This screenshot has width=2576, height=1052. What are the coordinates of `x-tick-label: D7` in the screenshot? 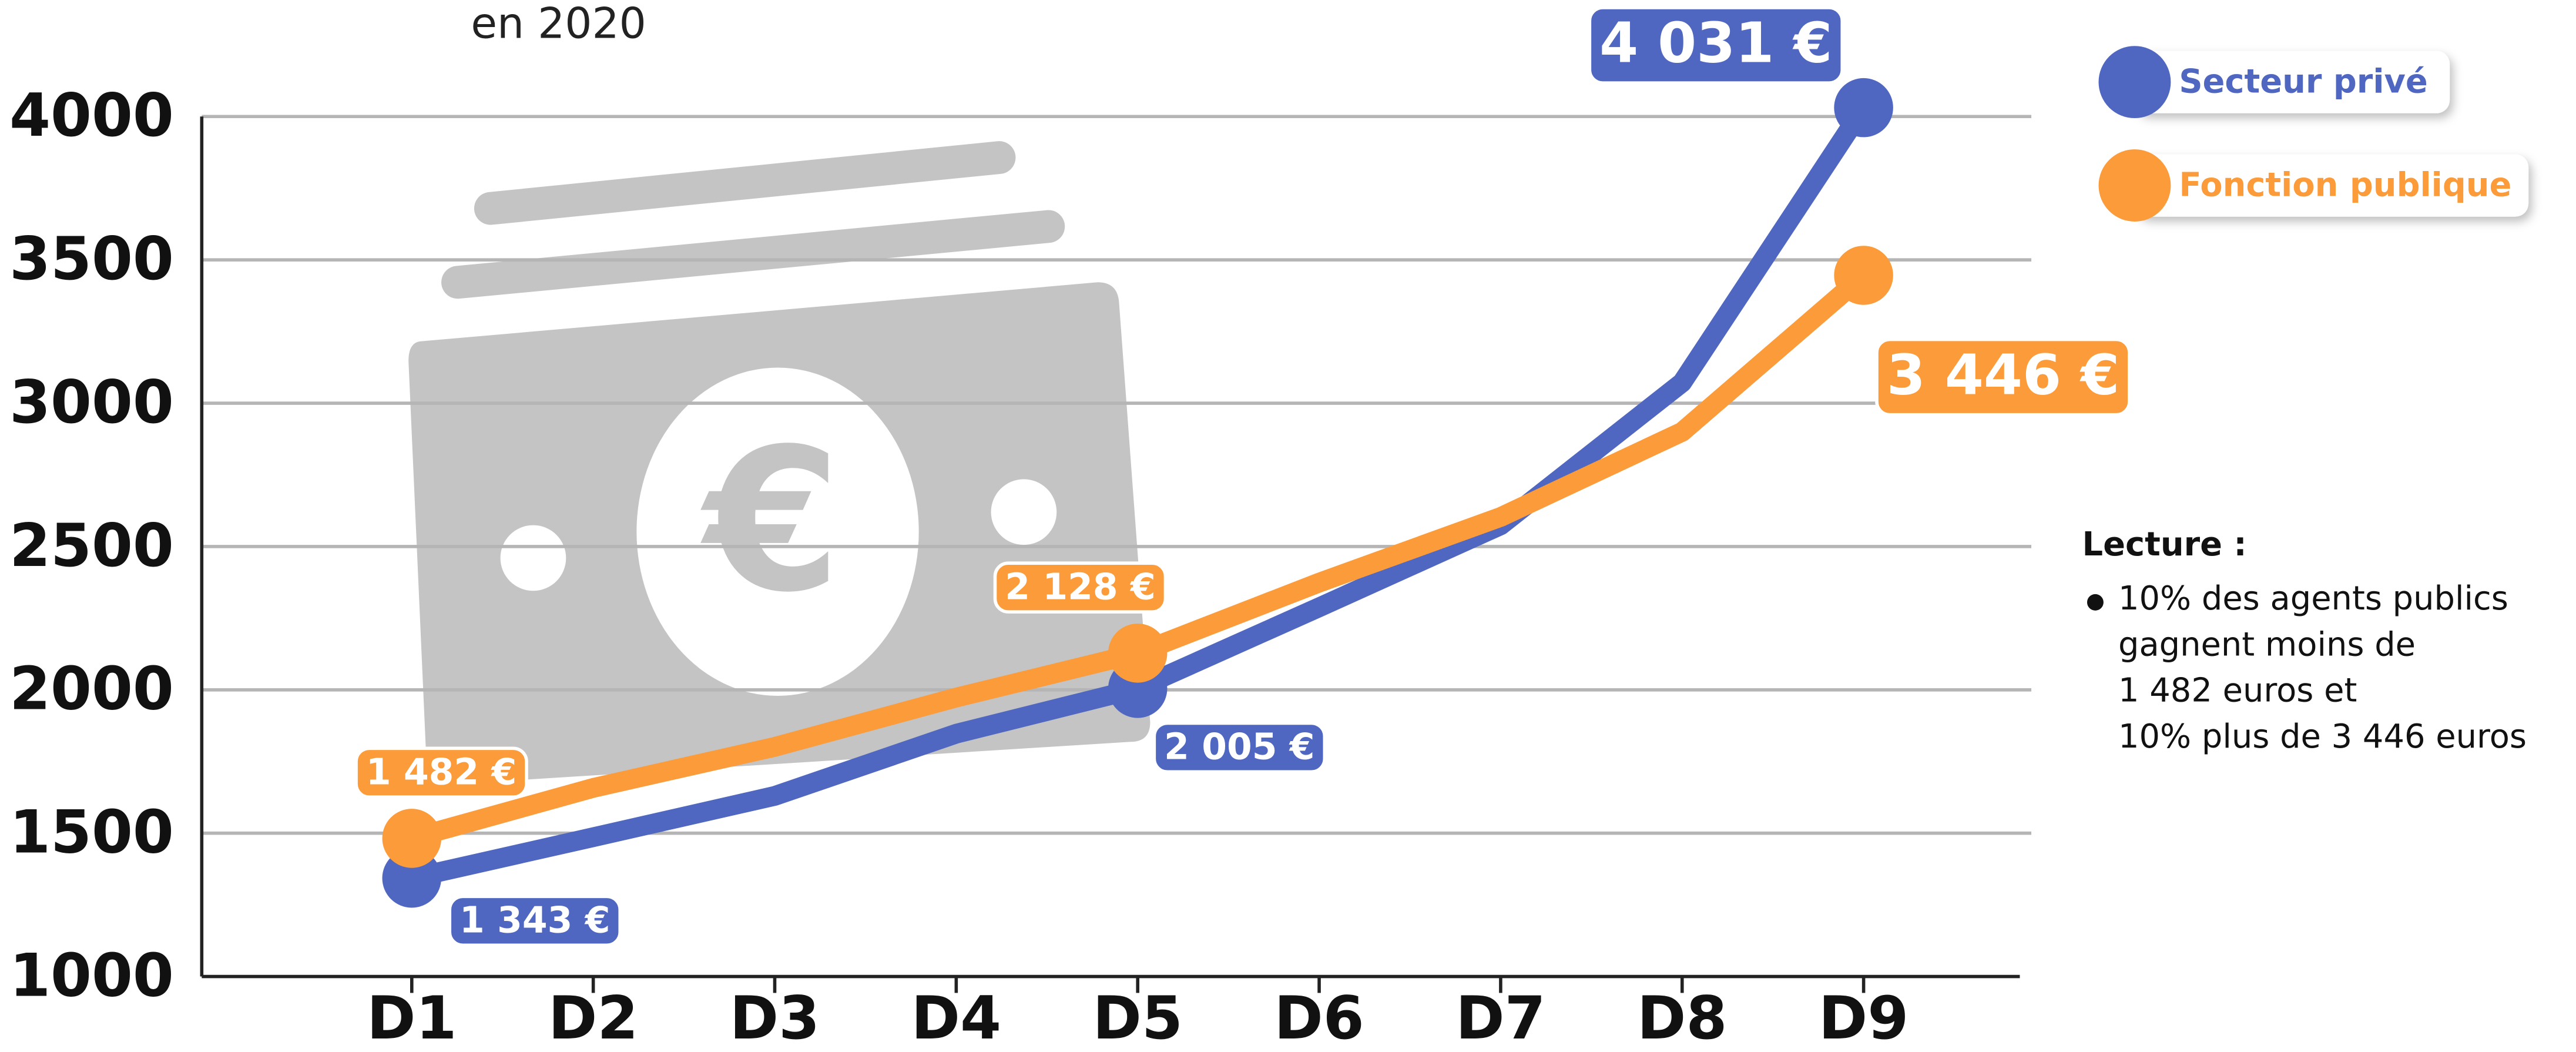 It's located at (1500, 1018).